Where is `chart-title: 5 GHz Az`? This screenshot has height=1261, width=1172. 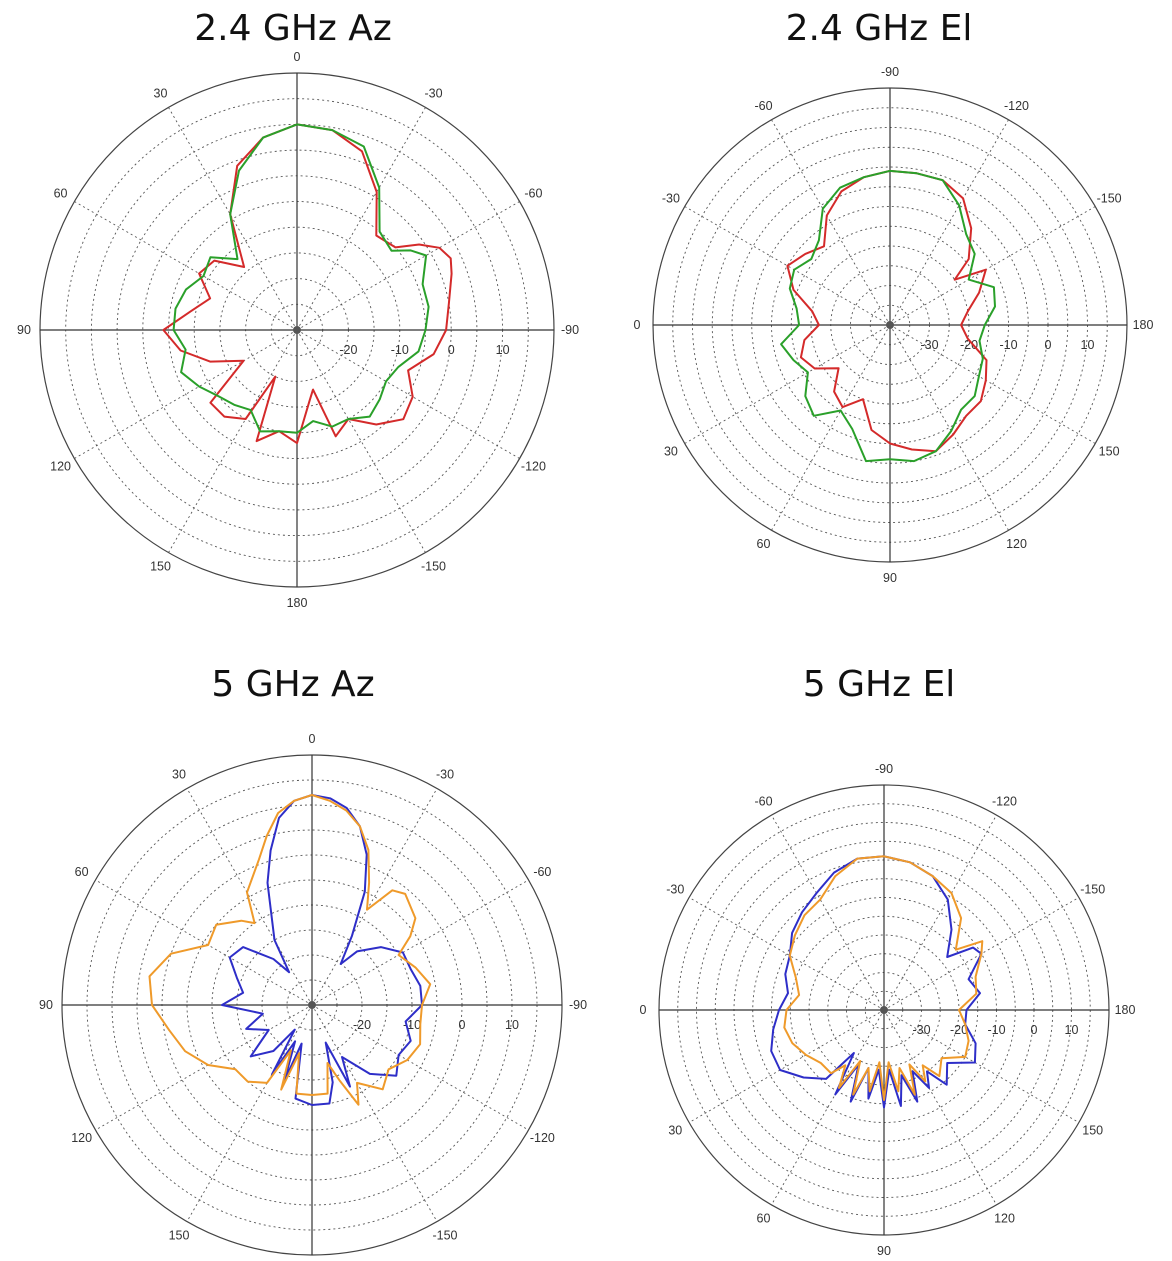
chart-title: 5 GHz Az is located at coordinates (293, 684).